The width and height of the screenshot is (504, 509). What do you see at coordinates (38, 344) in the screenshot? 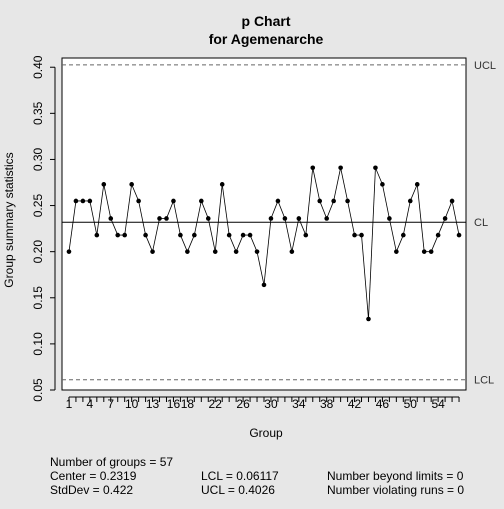
I see `y-tick-label: 0.10` at bounding box center [38, 344].